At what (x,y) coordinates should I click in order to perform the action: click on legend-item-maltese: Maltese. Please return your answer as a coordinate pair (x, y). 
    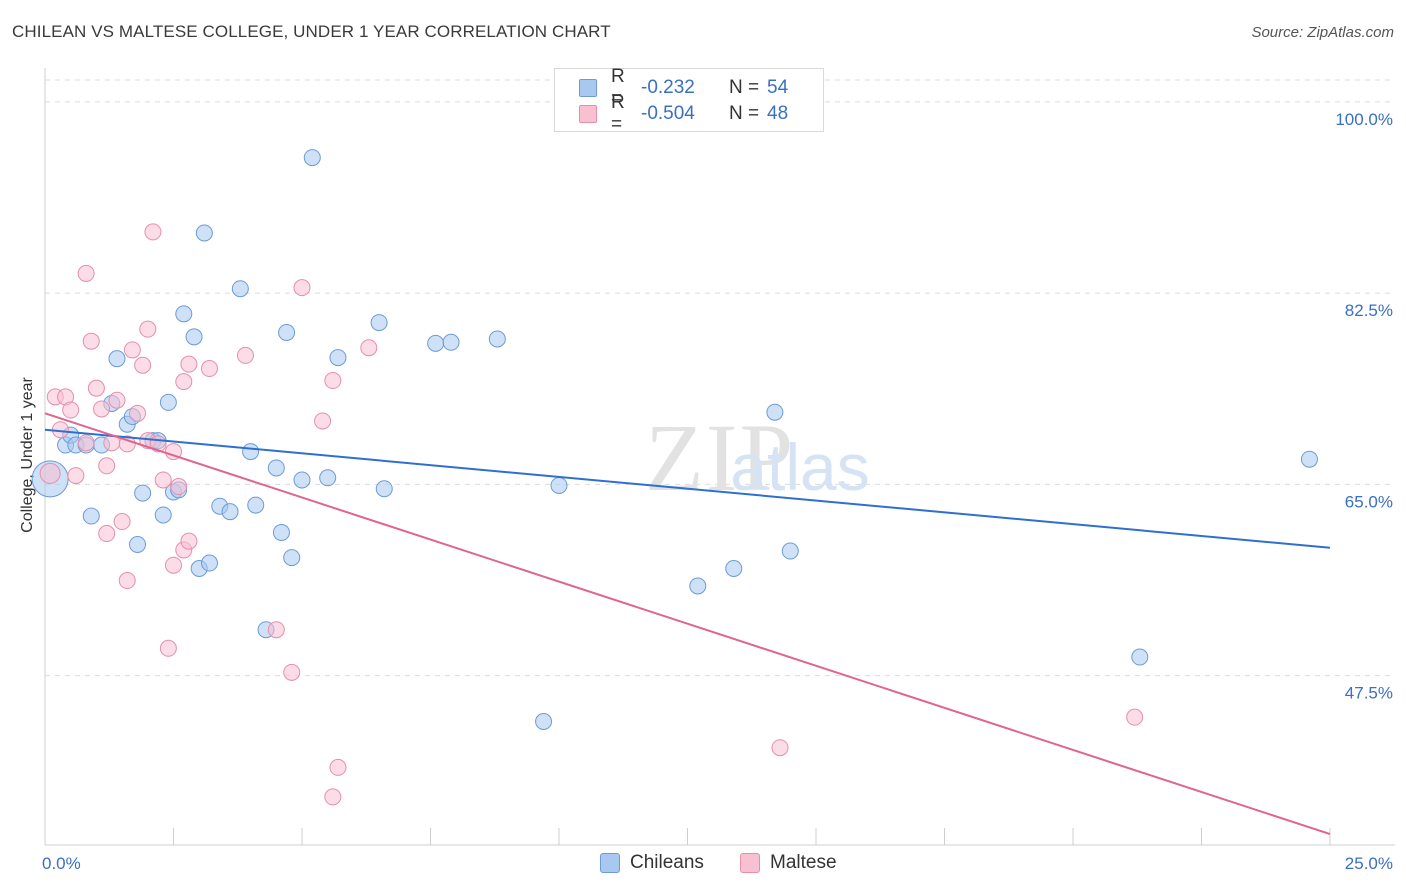
    Looking at the image, I should click on (788, 863).